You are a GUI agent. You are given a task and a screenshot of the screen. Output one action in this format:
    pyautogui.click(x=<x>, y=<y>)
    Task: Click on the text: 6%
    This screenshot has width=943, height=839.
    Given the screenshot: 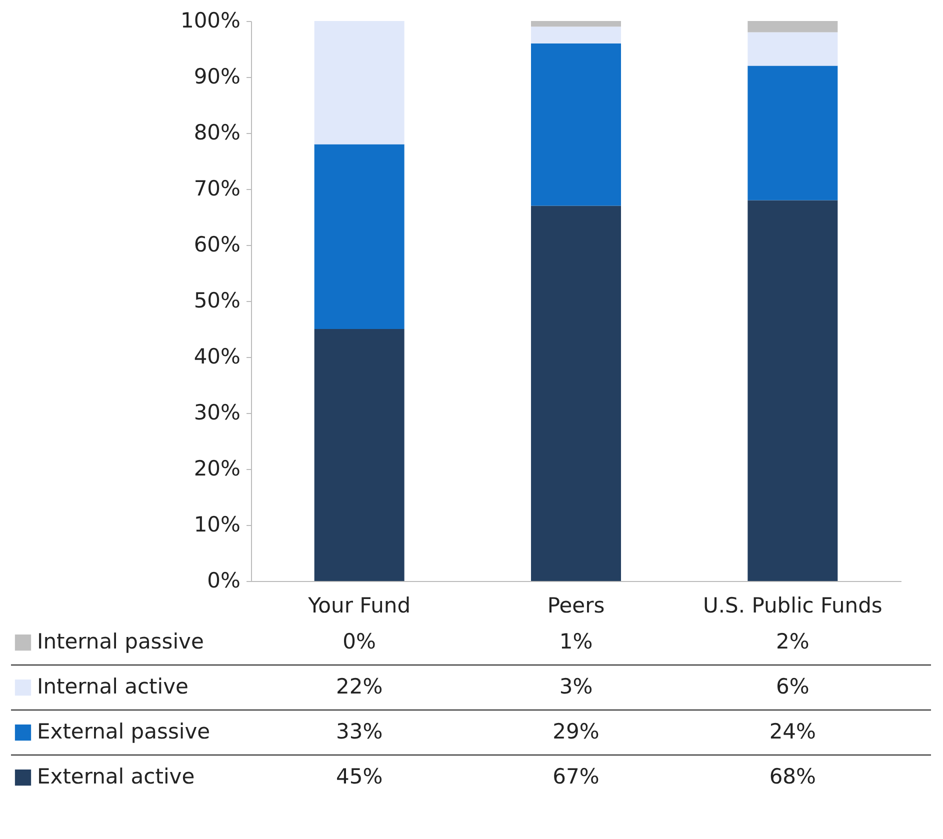 What is the action you would take?
    pyautogui.click(x=793, y=686)
    